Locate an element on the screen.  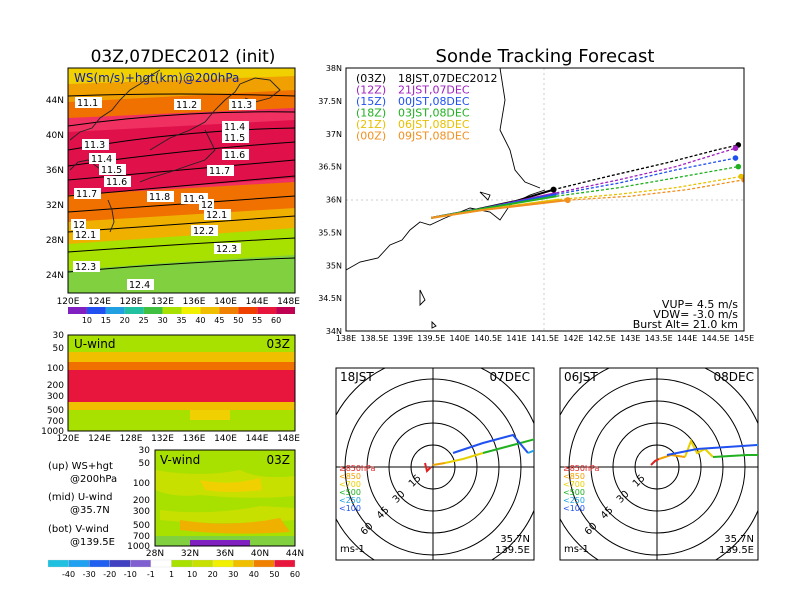
track-y-tick: 37N is located at coordinates (334, 134).